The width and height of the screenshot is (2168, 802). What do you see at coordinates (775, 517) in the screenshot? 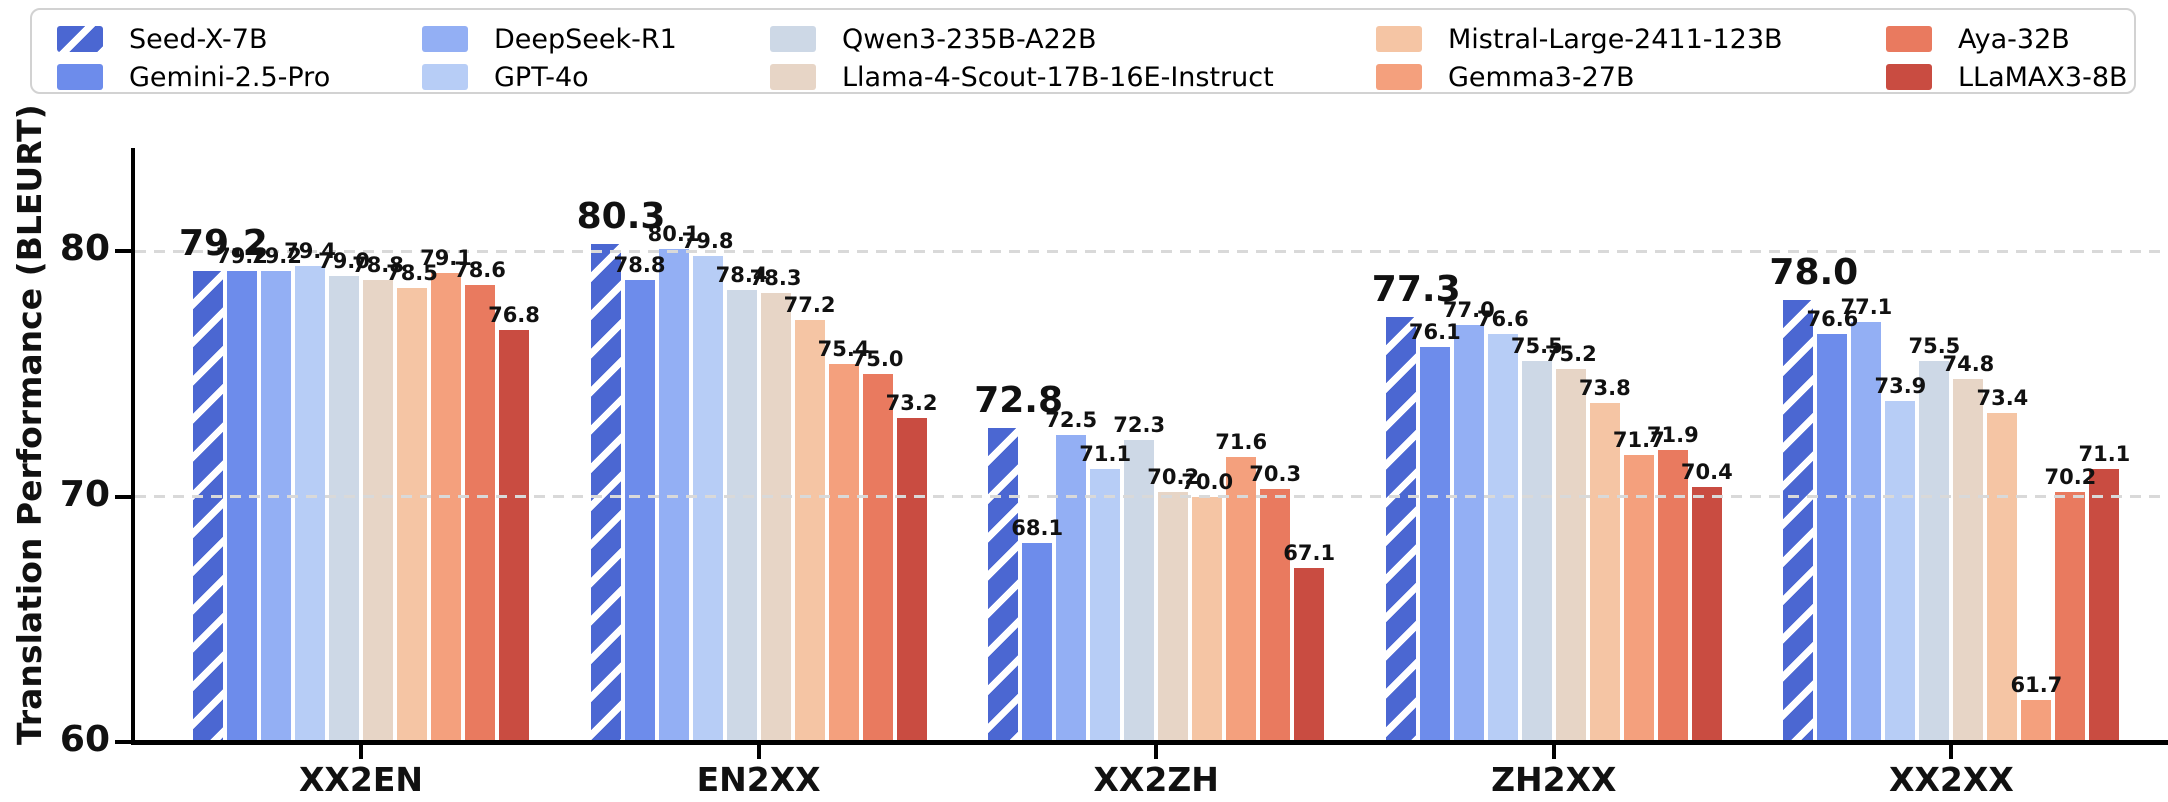
I see `bar-llama-4-scout-17b-16e-instruct-en2xx` at bounding box center [775, 517].